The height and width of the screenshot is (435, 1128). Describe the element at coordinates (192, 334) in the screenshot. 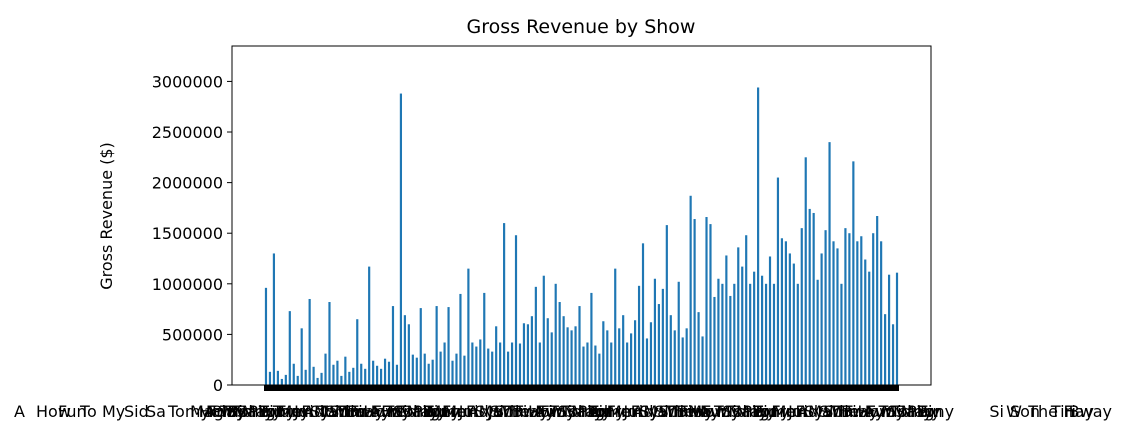

I see `y-tick-label: 500000` at that location.